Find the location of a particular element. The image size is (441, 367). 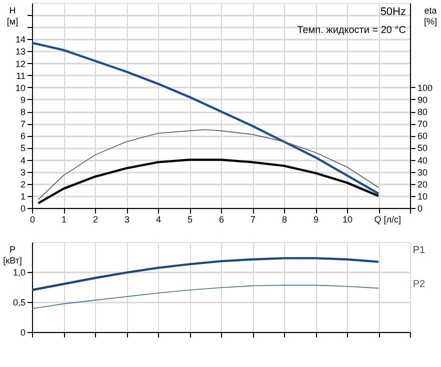

y-tick-label: 1,0 is located at coordinates (19, 273).